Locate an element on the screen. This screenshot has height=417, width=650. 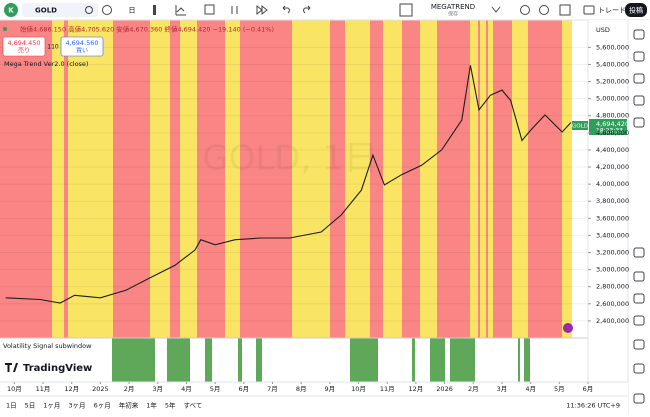
avatar is located at coordinates (11, 10).